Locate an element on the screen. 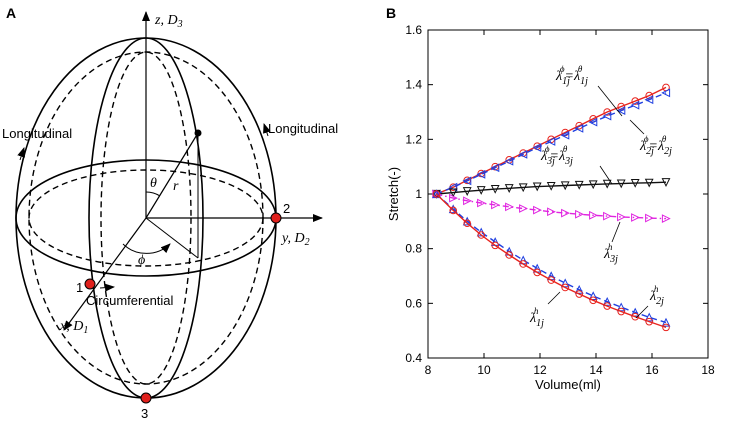 Image resolution: width=743 pixels, height=424 pixels. svg-text: λ2jϕ=λ2jθ is located at coordinates (655, 145).